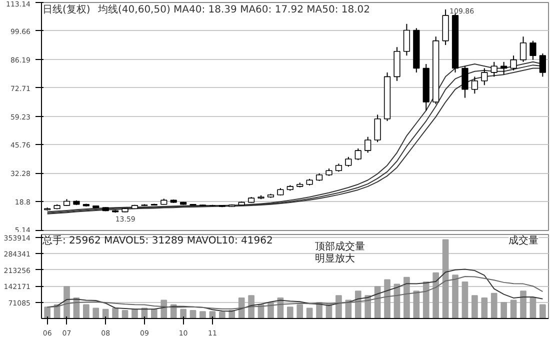 The height and width of the screenshot is (340, 550). I want to click on annotation: 顶部成交量, so click(340, 246).